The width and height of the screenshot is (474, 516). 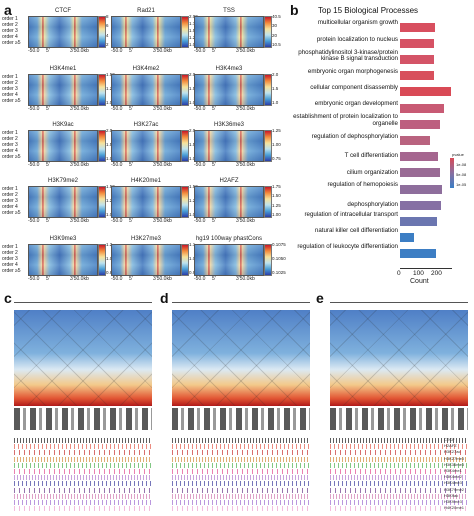 What do you see at coordinates (275, 35) in the screenshot?
I see `colorbar-tick: 20` at bounding box center [275, 35].